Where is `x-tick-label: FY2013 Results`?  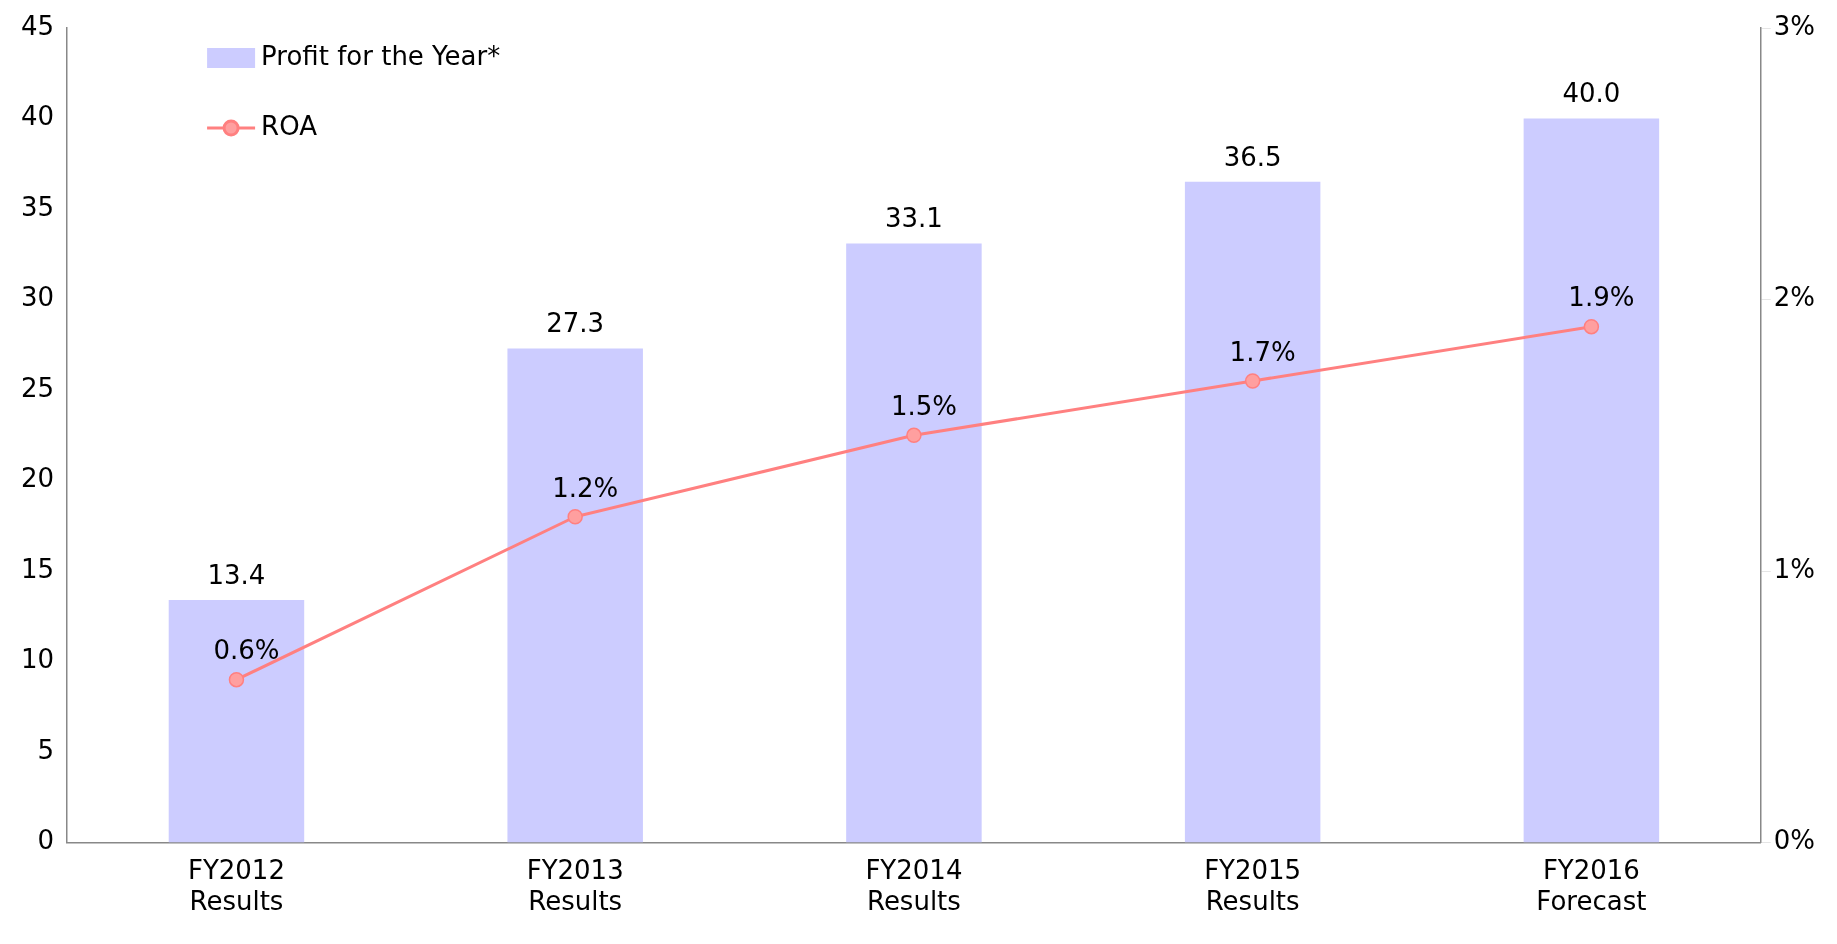 x-tick-label: FY2013 Results is located at coordinates (575, 885).